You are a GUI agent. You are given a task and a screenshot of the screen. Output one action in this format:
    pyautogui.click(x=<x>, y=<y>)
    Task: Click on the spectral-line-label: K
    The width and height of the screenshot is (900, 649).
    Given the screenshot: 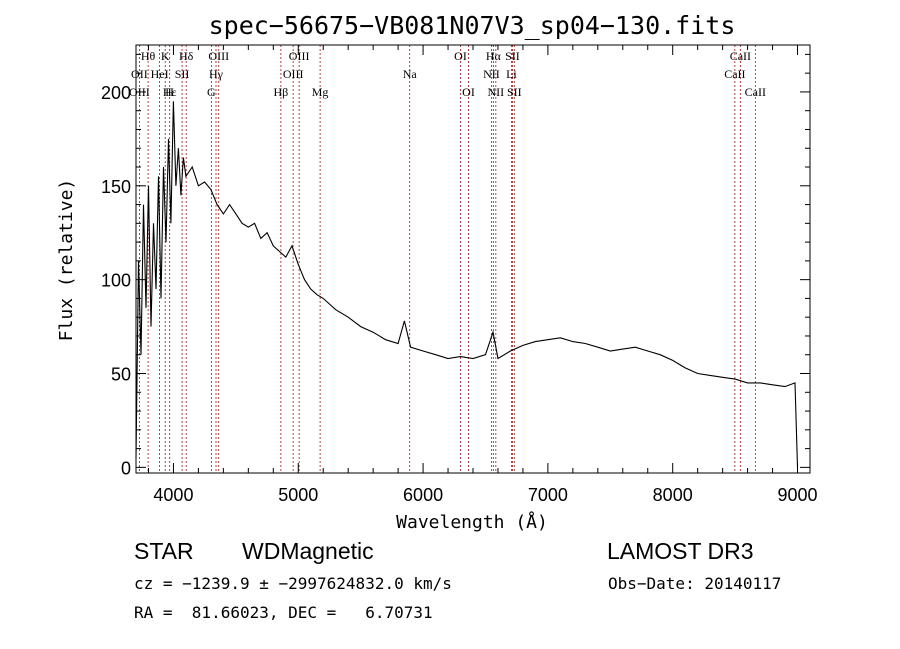 What is the action you would take?
    pyautogui.click(x=165, y=56)
    